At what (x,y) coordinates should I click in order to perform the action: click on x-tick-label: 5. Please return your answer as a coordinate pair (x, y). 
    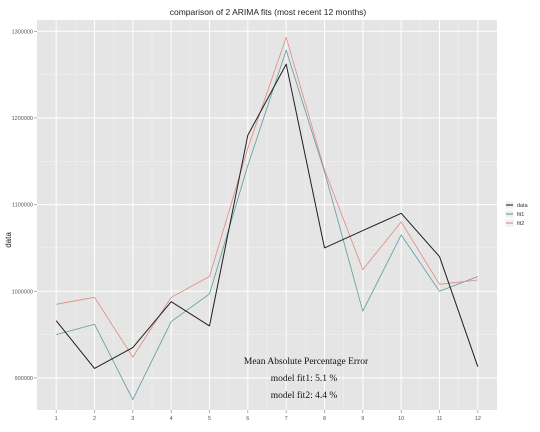
    Looking at the image, I should click on (209, 419).